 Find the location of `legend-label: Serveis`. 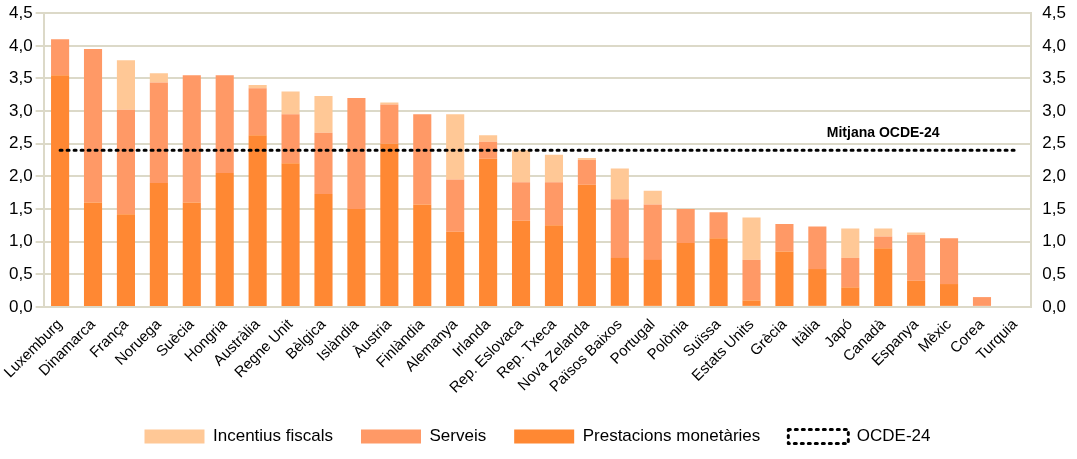

legend-label: Serveis is located at coordinates (458, 436).